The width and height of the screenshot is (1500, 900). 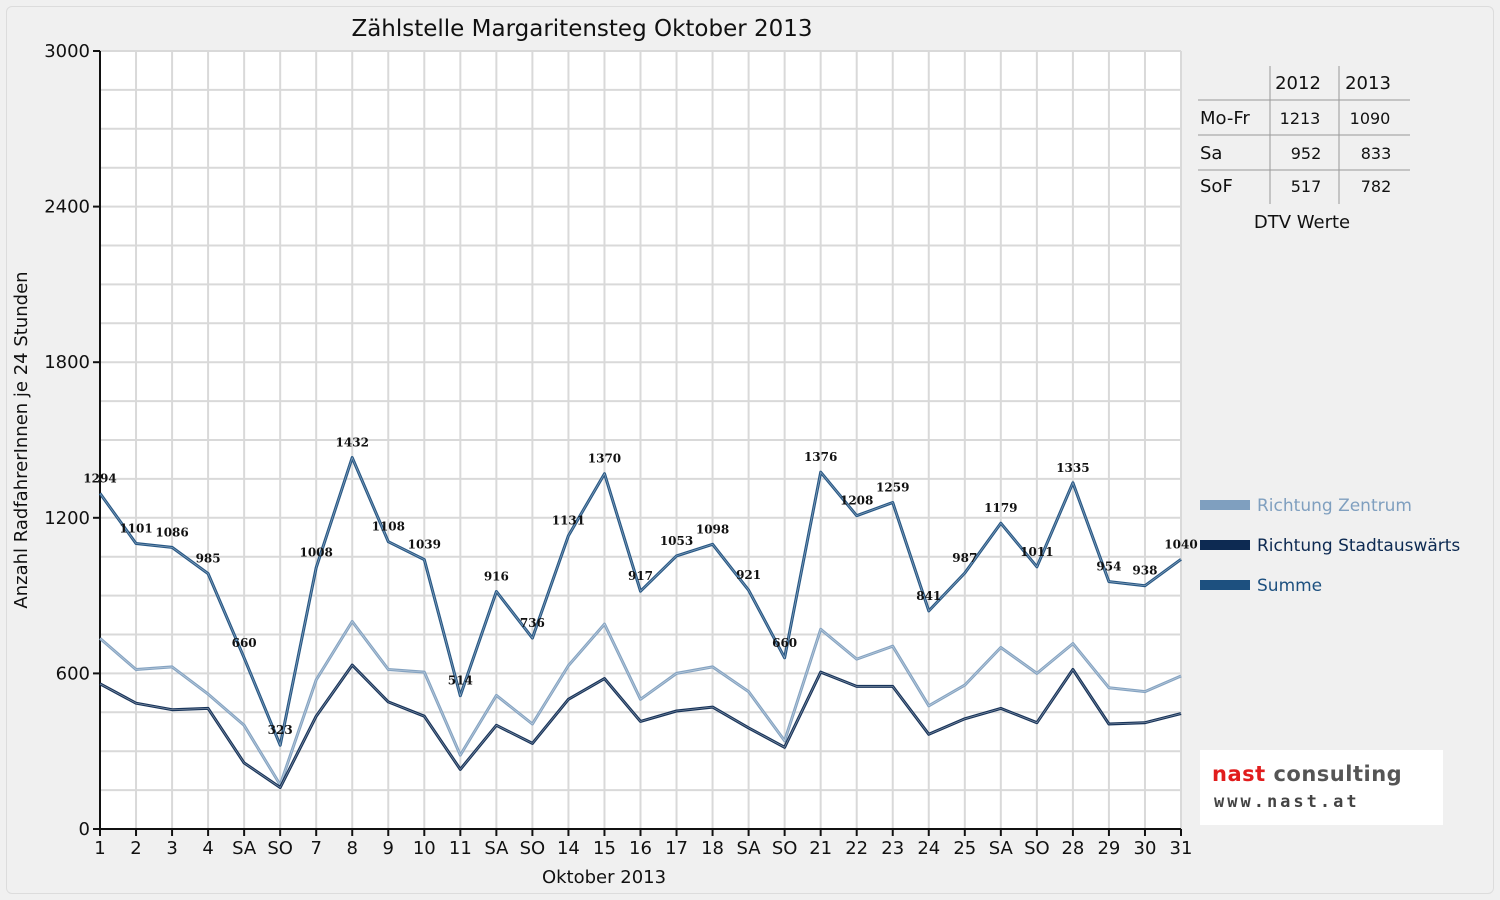 I want to click on x-tick-label: 1, so click(x=99, y=848).